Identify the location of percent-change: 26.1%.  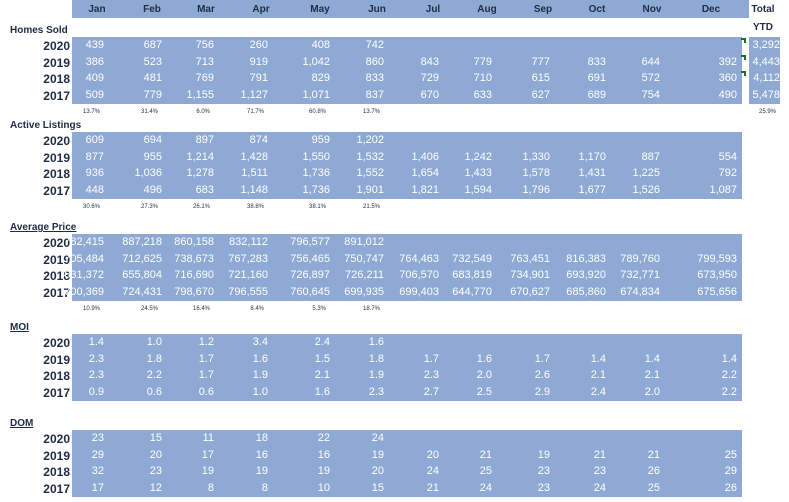
(201, 207).